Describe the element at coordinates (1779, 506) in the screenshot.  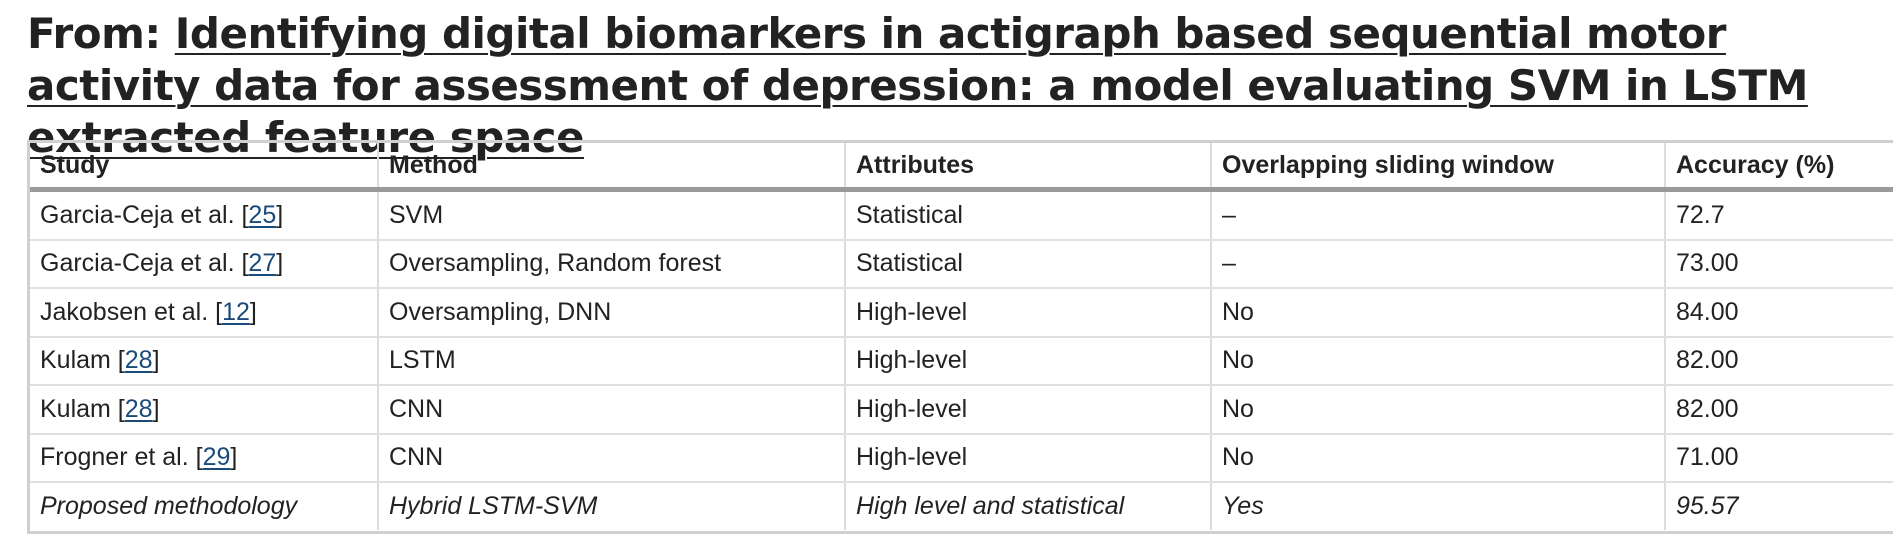
I see `cell-accuracy: 95.57` at that location.